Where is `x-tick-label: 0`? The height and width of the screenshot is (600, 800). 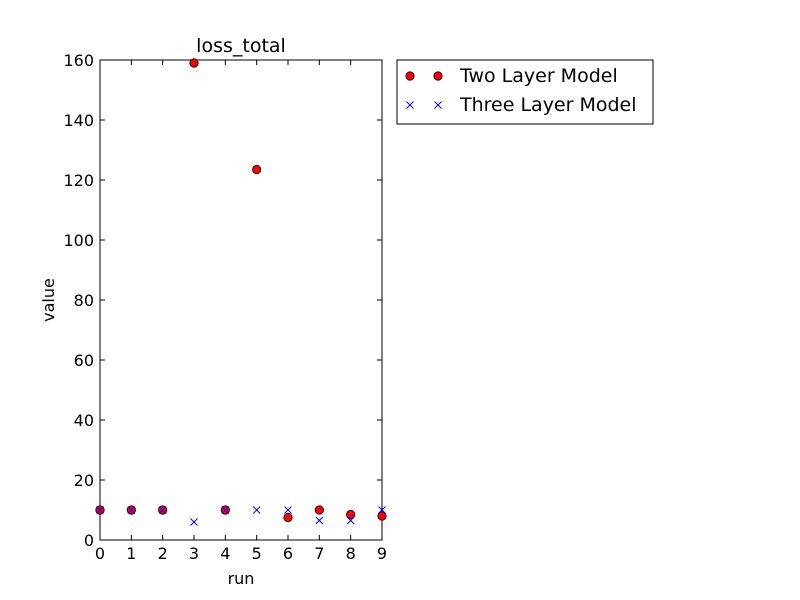 x-tick-label: 0 is located at coordinates (100, 553).